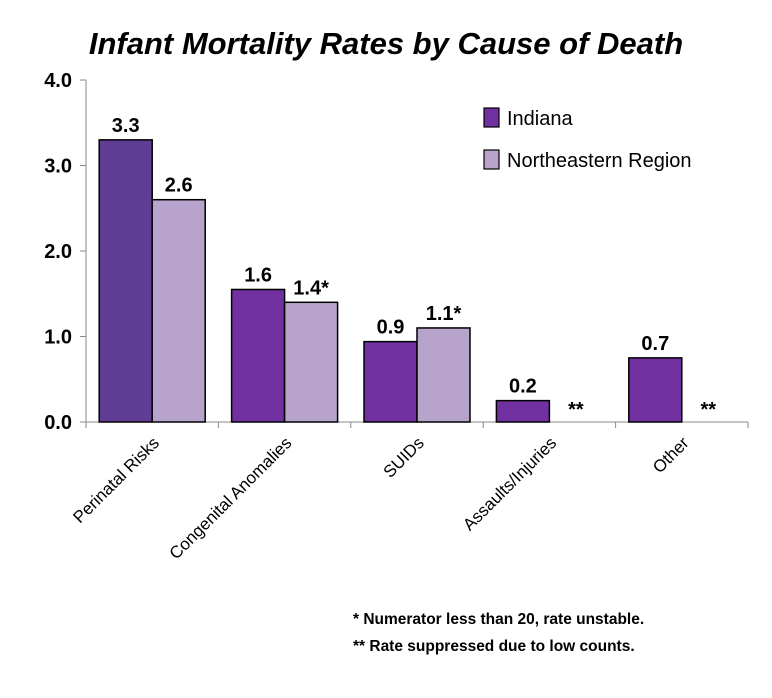 This screenshot has height=698, width=772. Describe the element at coordinates (231, 498) in the screenshot. I see `category-label: Congenital Anomalies` at that location.